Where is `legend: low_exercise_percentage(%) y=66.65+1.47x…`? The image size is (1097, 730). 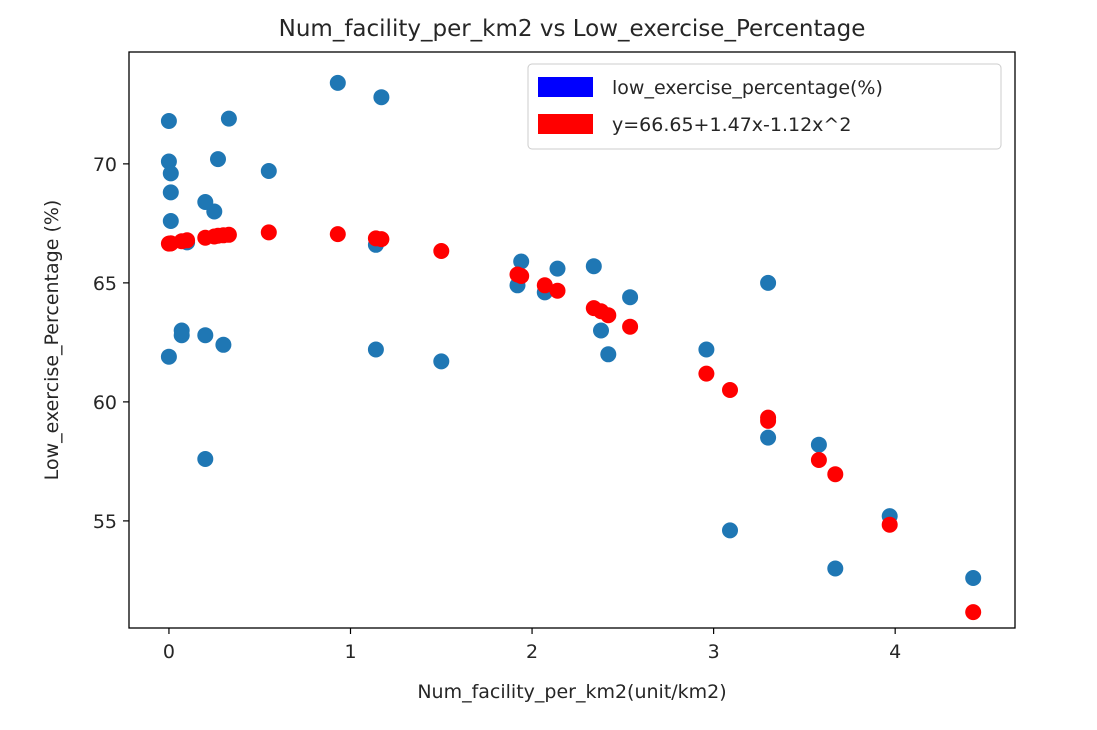
legend: low_exercise_percentage(%) y=66.65+1.47x… is located at coordinates (764, 106).